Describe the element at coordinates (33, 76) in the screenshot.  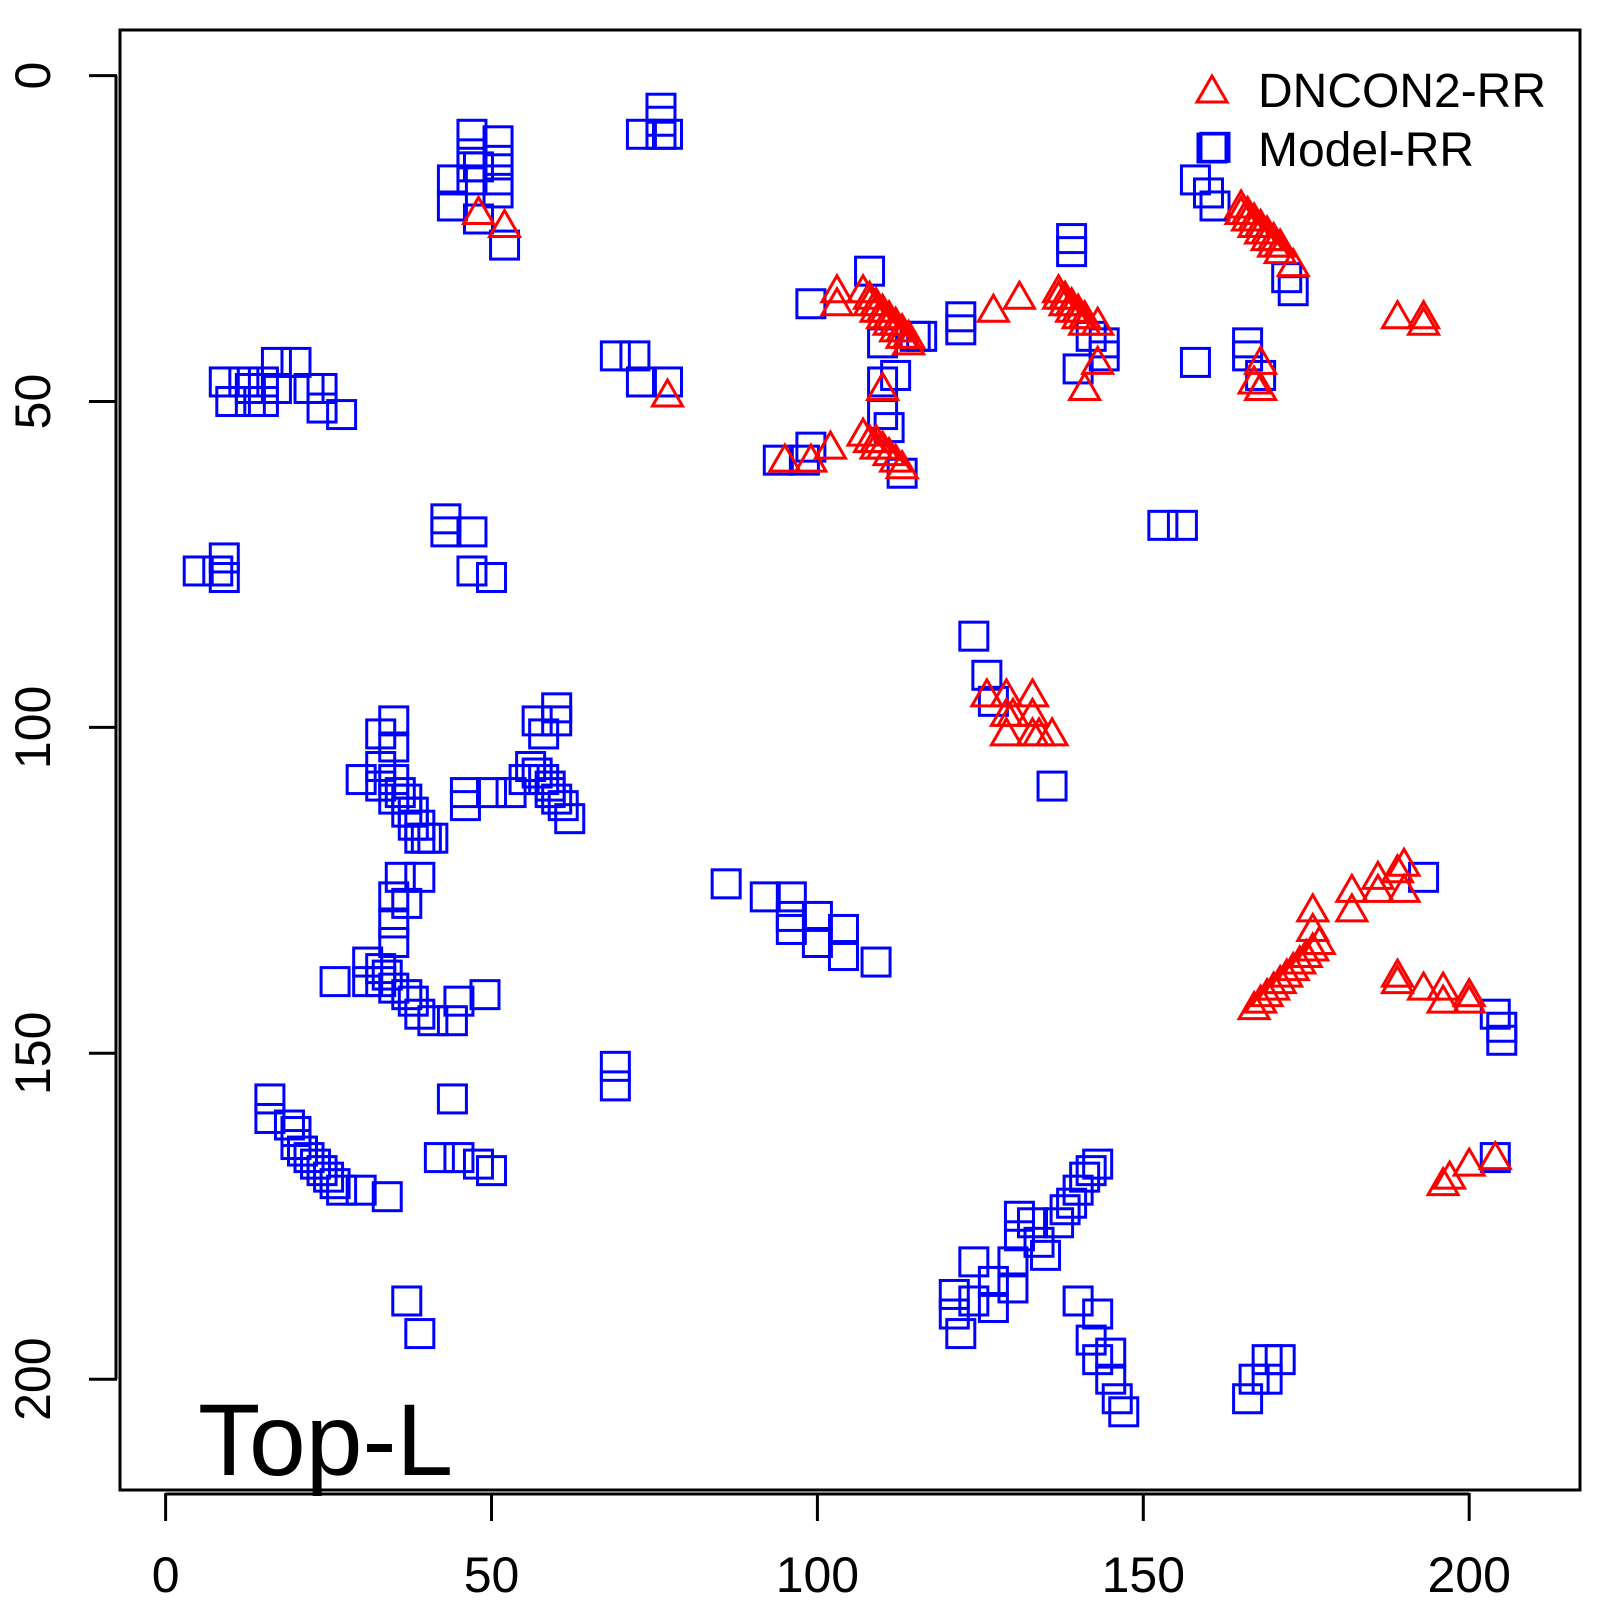
I see `y-tick-label: 0` at that location.